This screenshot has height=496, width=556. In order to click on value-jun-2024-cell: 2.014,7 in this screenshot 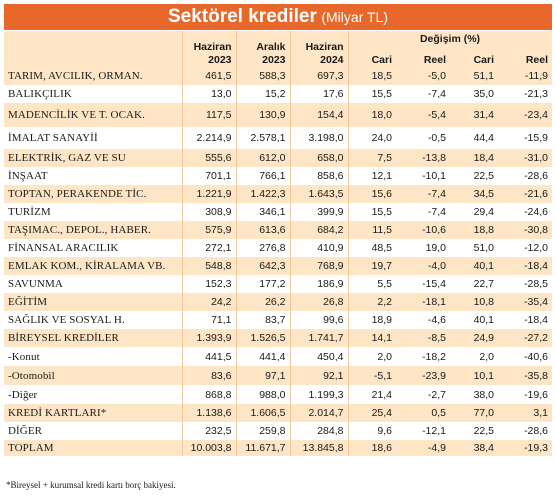, I will do `click(318, 413)`.